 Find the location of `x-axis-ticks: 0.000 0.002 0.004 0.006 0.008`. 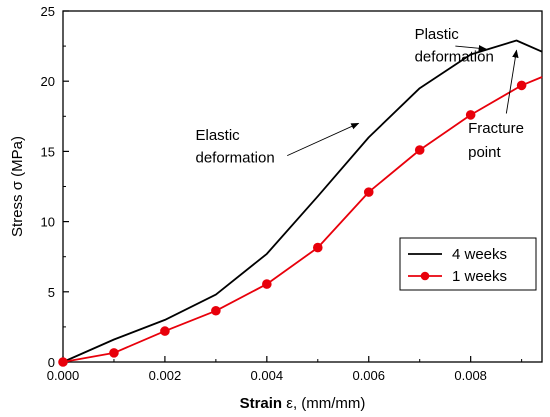

x-axis-ticks: 0.000 0.002 0.004 0.006 0.008 is located at coordinates (285, 369).